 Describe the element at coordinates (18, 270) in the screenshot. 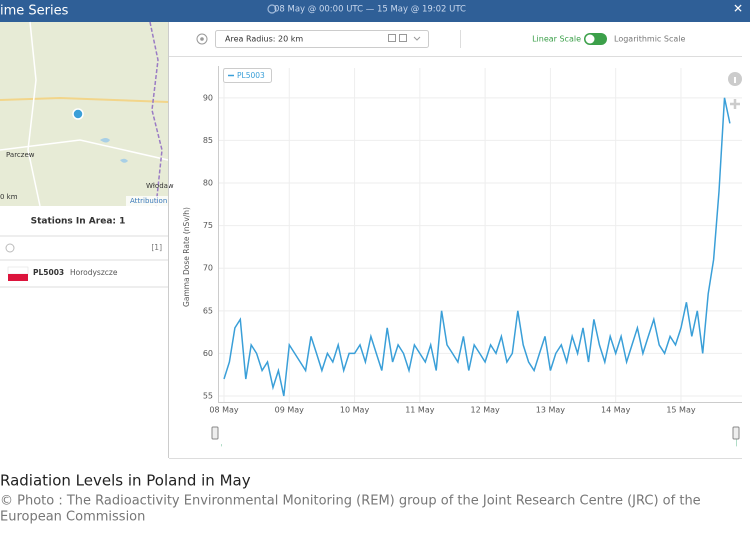

I see `flag-white` at that location.